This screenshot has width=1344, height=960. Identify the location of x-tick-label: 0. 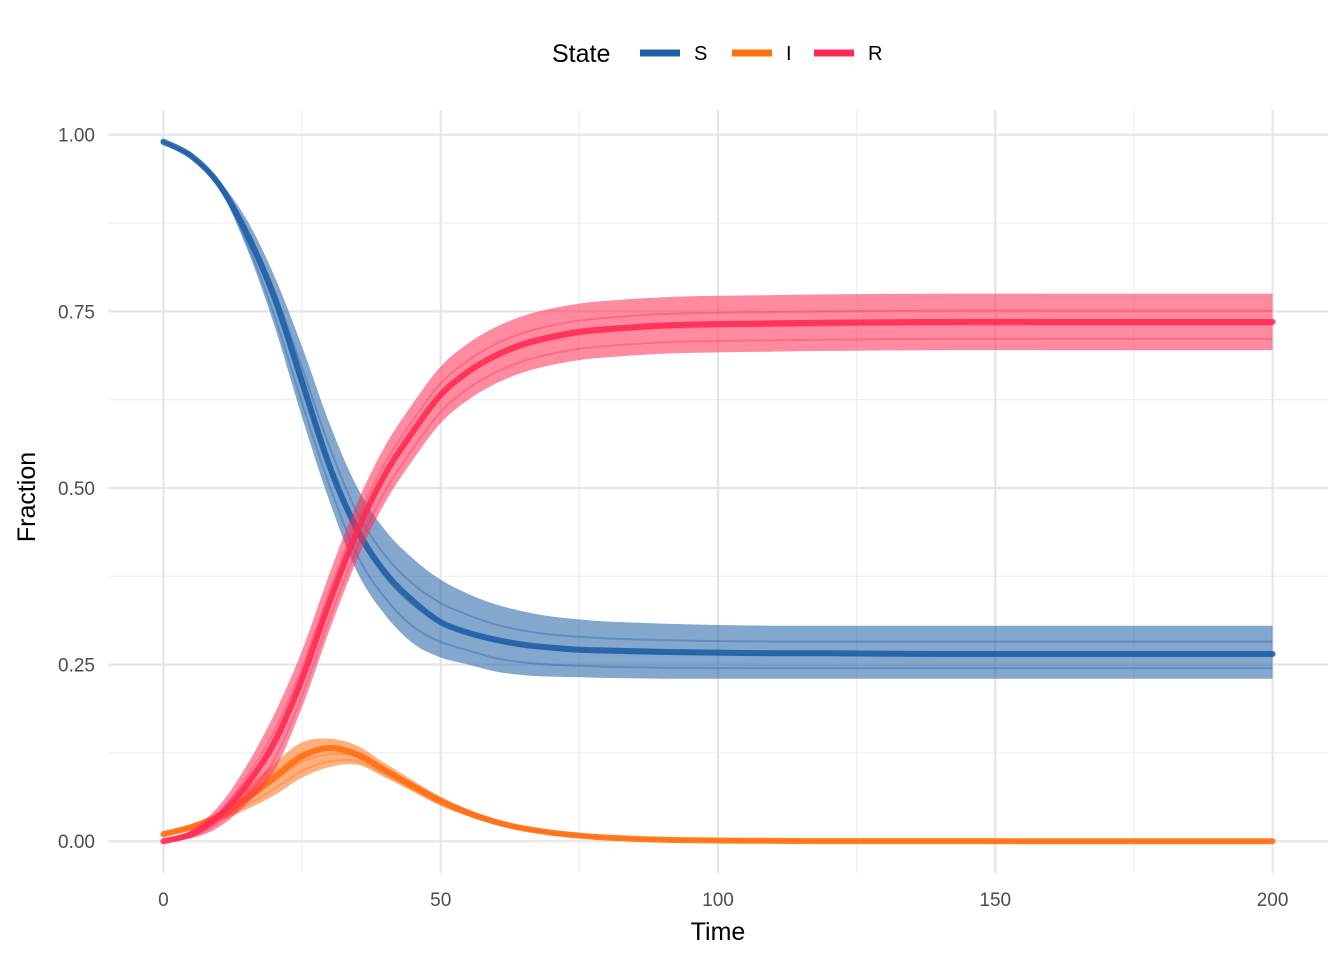
(163, 900).